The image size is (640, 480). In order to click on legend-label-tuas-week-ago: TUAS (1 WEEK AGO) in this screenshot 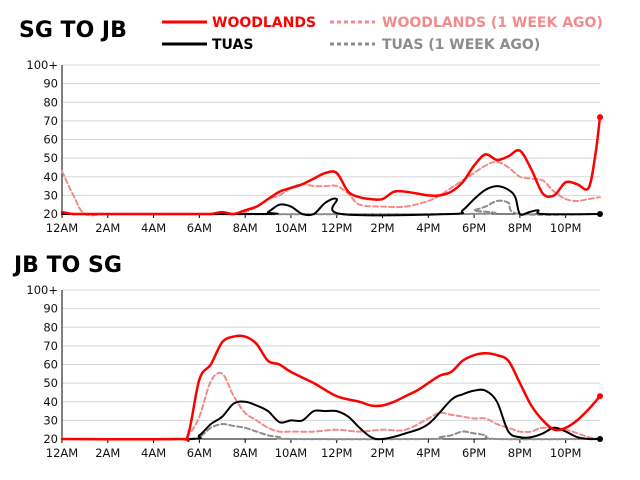, I will do `click(461, 45)`.